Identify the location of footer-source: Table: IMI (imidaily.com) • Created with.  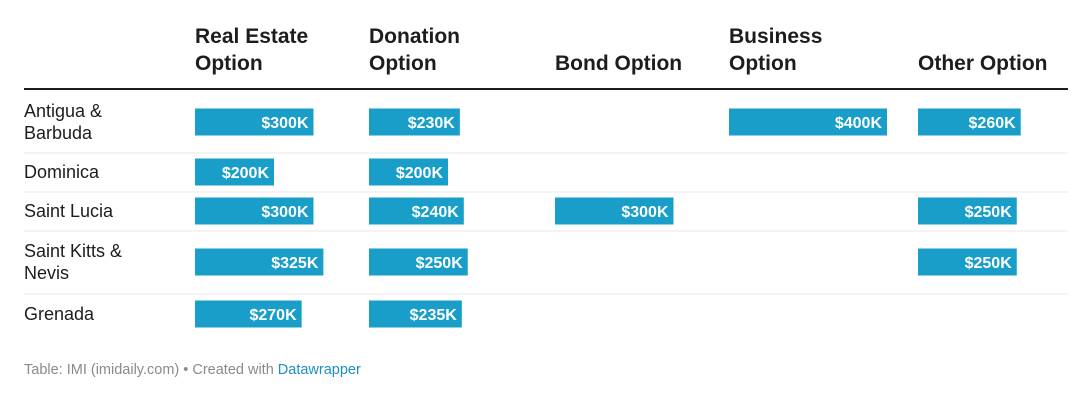
(151, 370).